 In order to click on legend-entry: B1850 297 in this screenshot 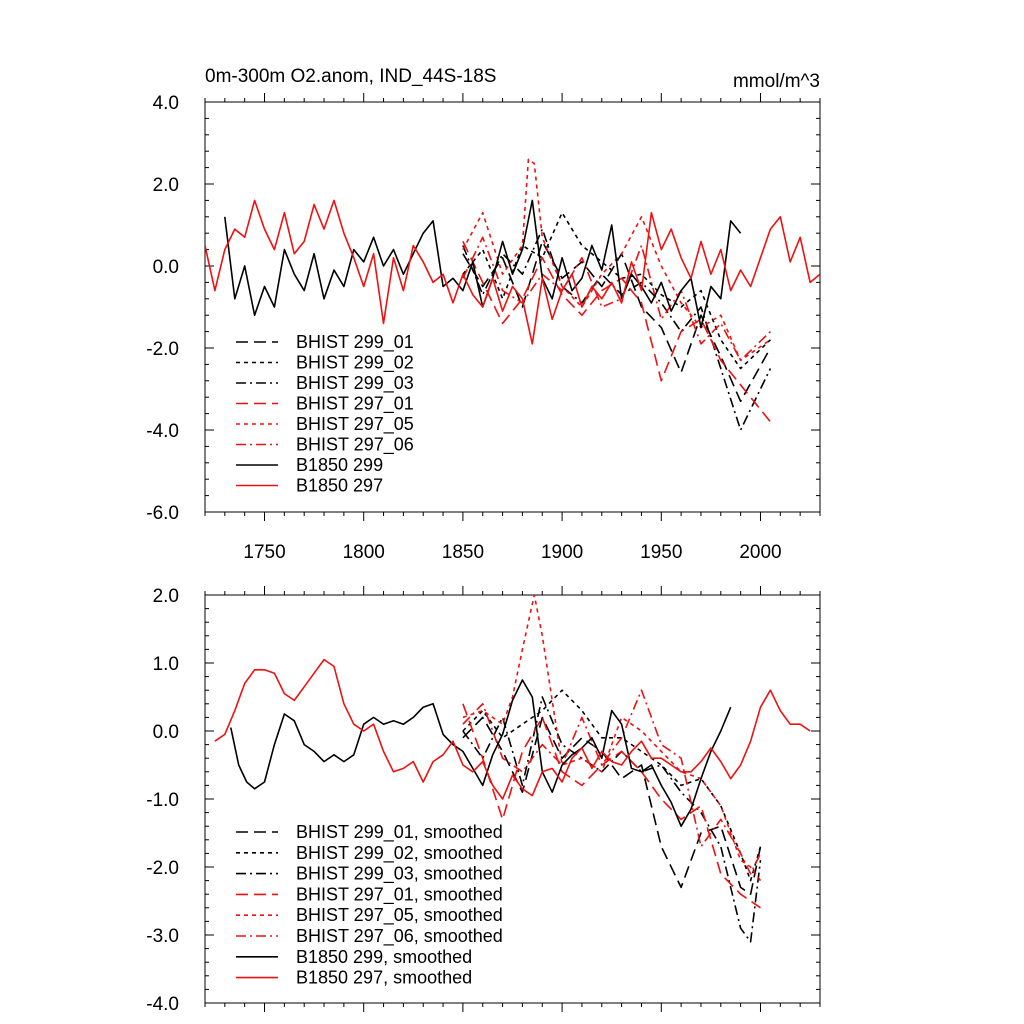, I will do `click(339, 486)`.